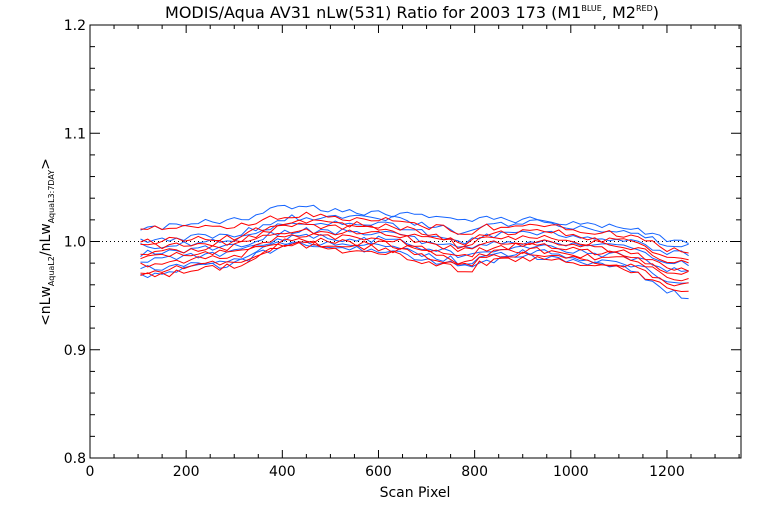 This screenshot has width=768, height=512. Describe the element at coordinates (656, 12) in the screenshot. I see `chart-title-end: )` at that location.